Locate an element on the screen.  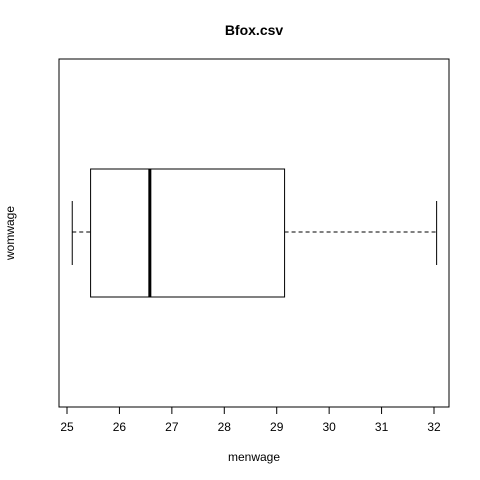
x-tick-label: 29 is located at coordinates (277, 427).